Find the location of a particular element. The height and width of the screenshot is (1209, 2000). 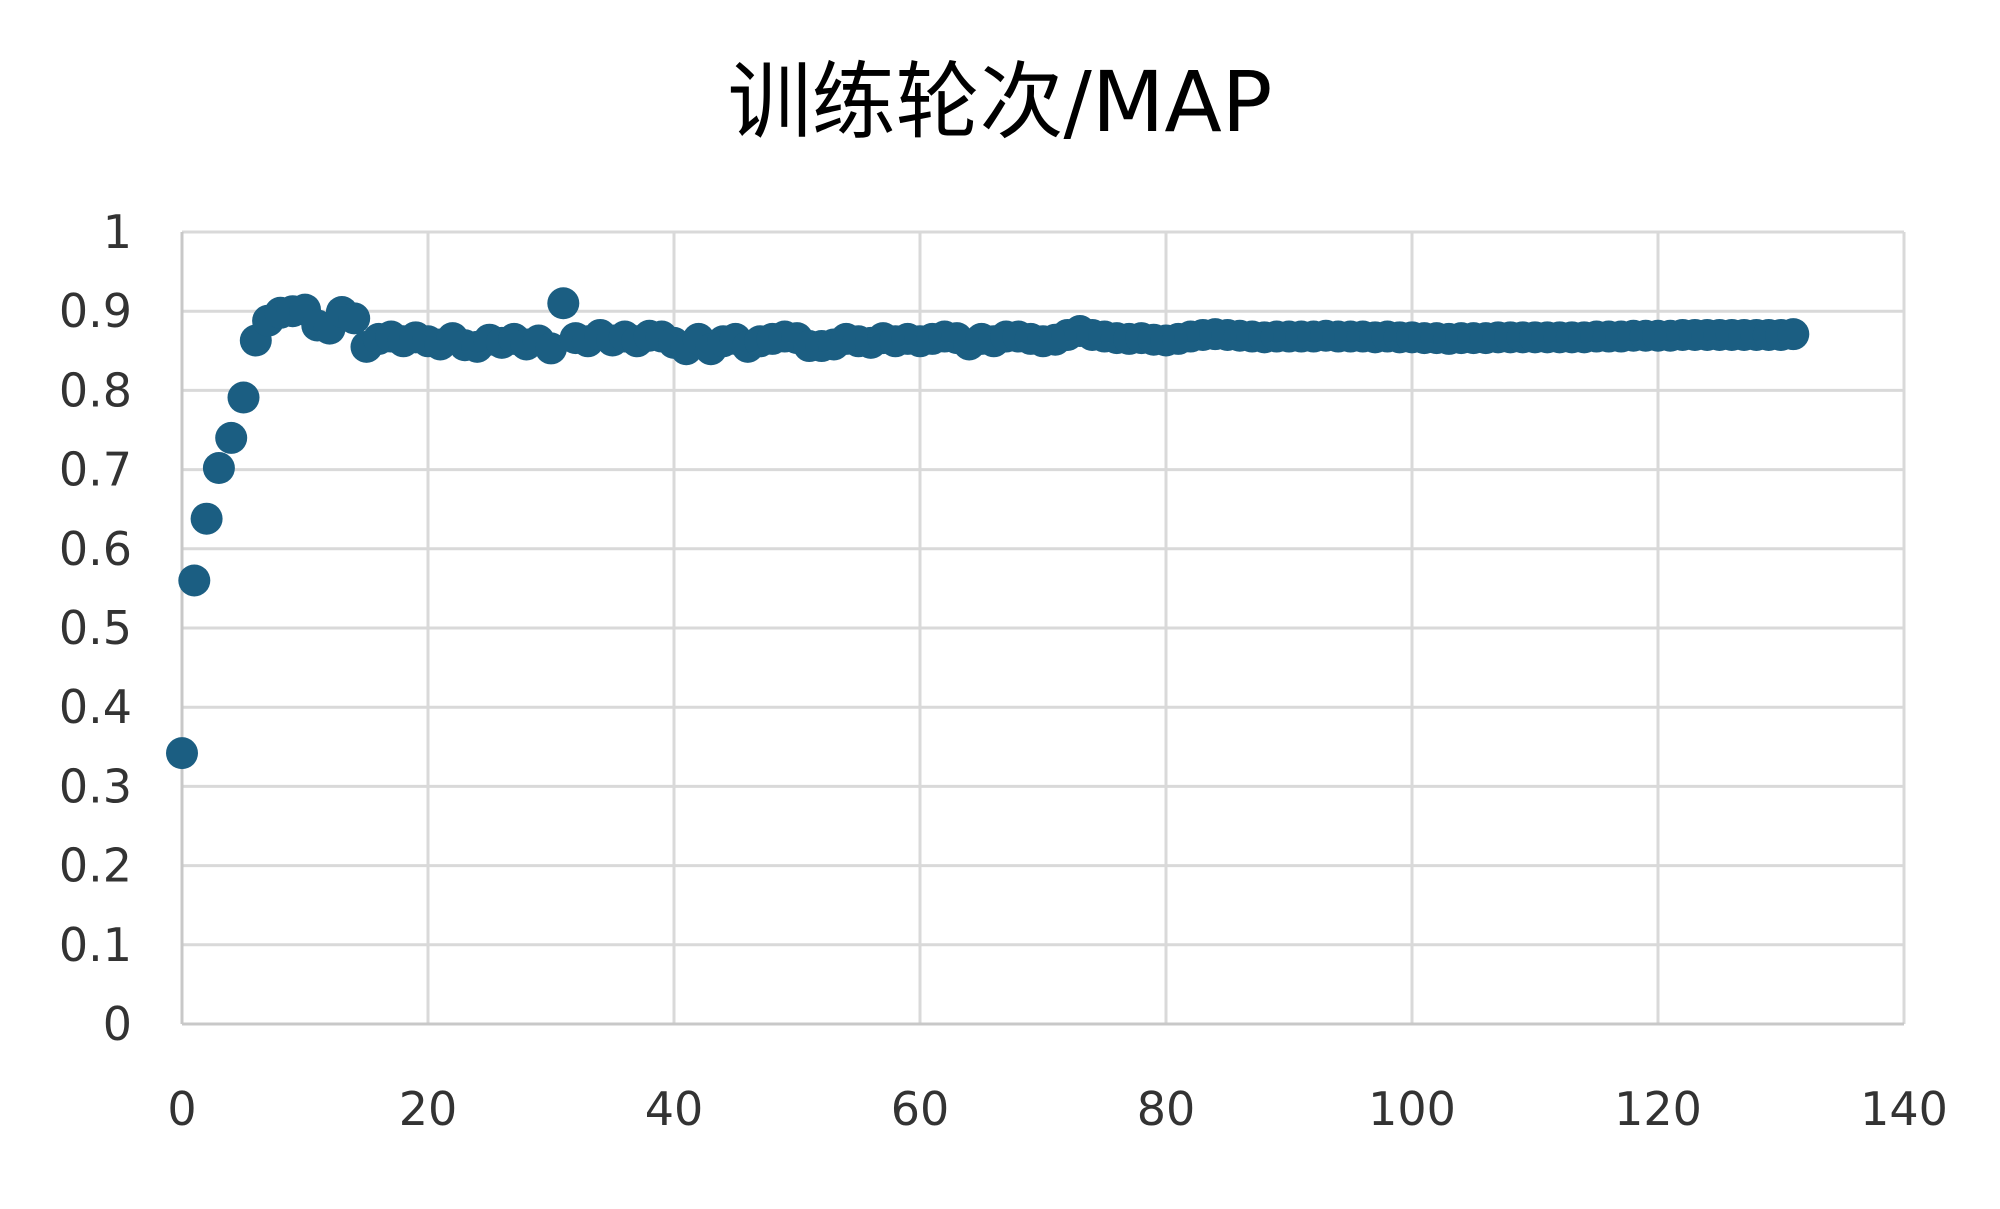

y-tick-label: 0 is located at coordinates (117, 1024).